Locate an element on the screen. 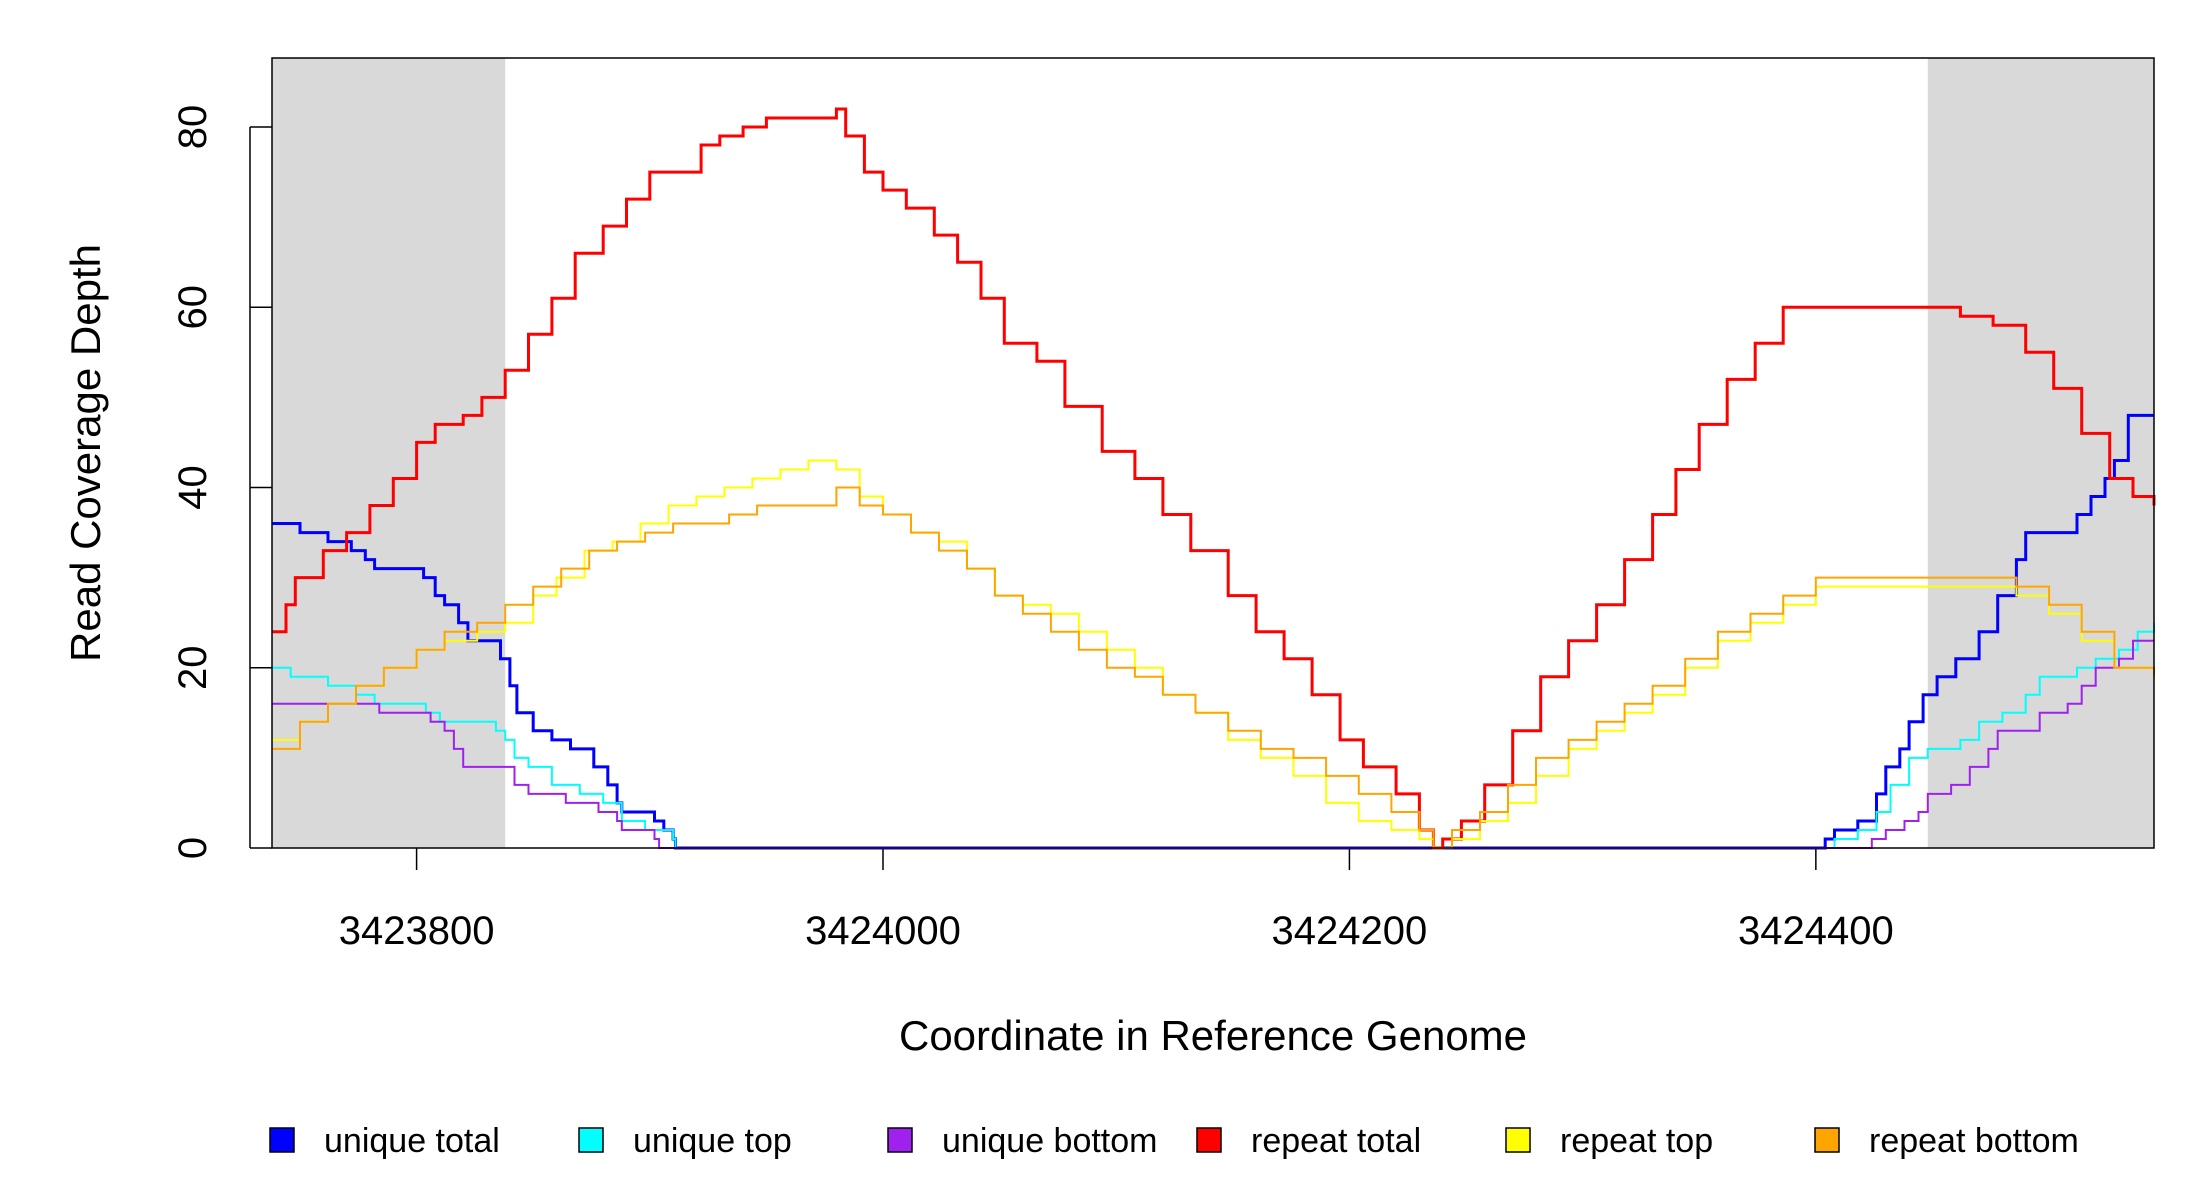 The image size is (2200, 1200). legend-item-unique-bottom: unique bottom is located at coordinates (1022, 1141).